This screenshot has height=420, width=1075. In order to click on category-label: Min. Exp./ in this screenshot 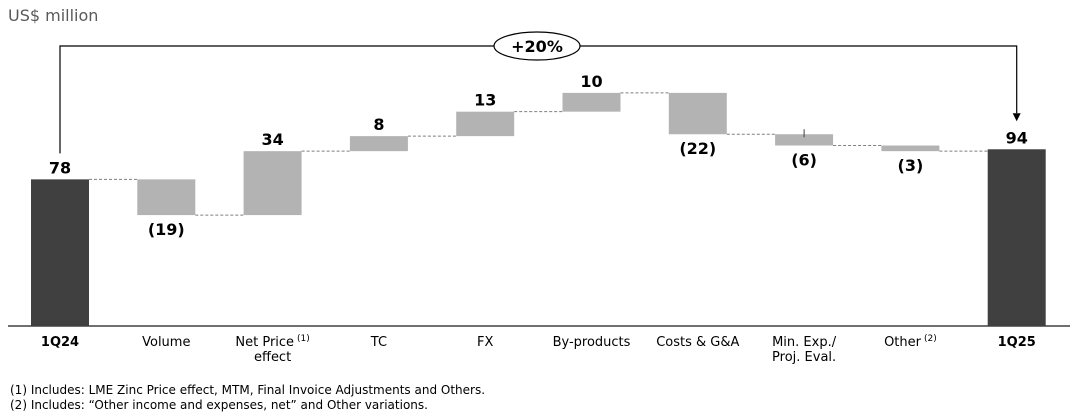, I will do `click(804, 342)`.